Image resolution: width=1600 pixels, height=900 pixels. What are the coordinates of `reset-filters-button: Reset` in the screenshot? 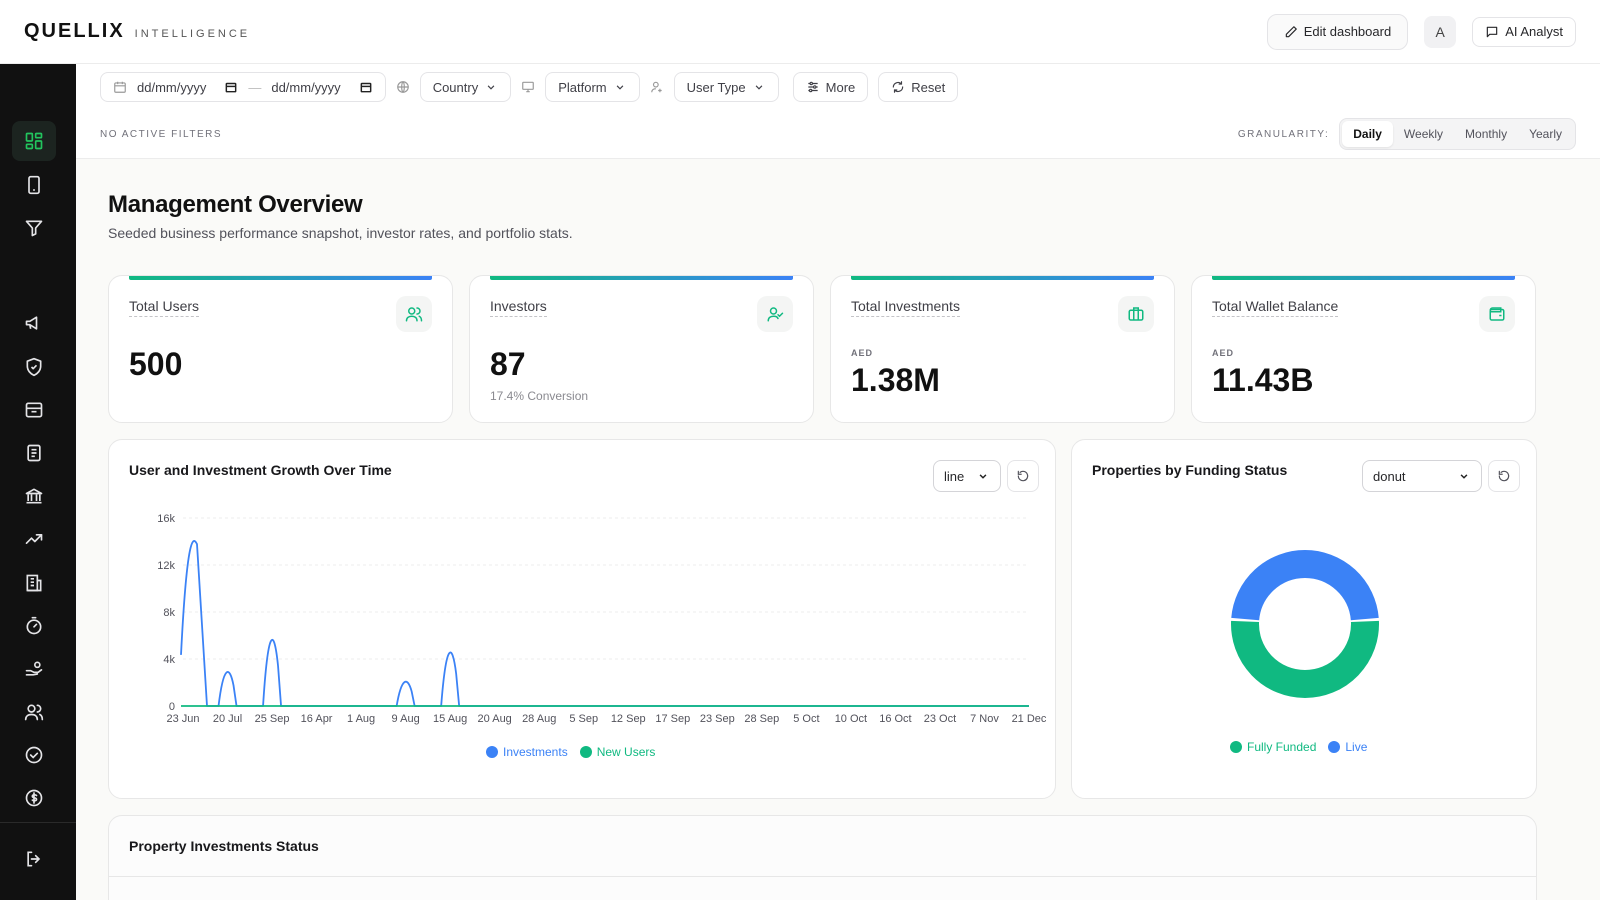 It's located at (918, 87).